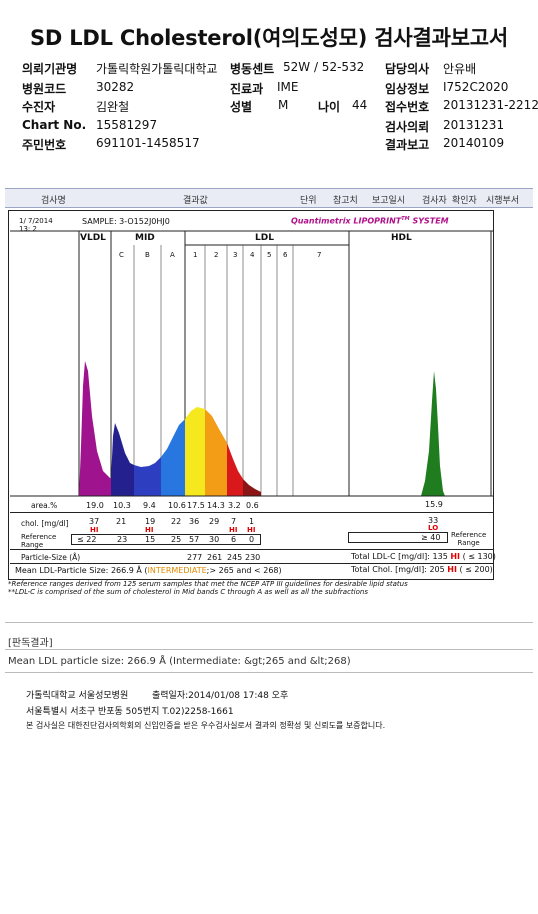 The image size is (538, 914). I want to click on accession-label: 접수번호, so click(407, 107).